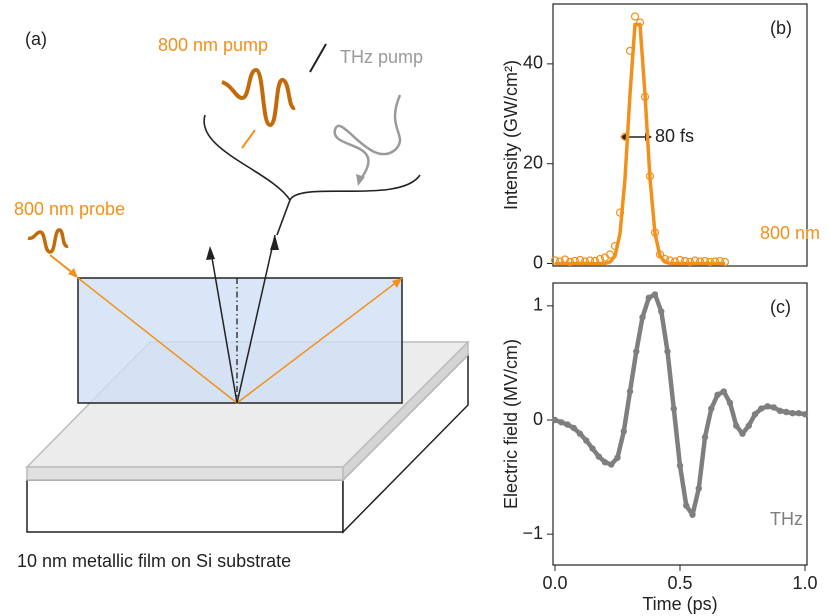 The width and height of the screenshot is (830, 616). Describe the element at coordinates (224, 327) in the screenshot. I see `pump-out` at that location.